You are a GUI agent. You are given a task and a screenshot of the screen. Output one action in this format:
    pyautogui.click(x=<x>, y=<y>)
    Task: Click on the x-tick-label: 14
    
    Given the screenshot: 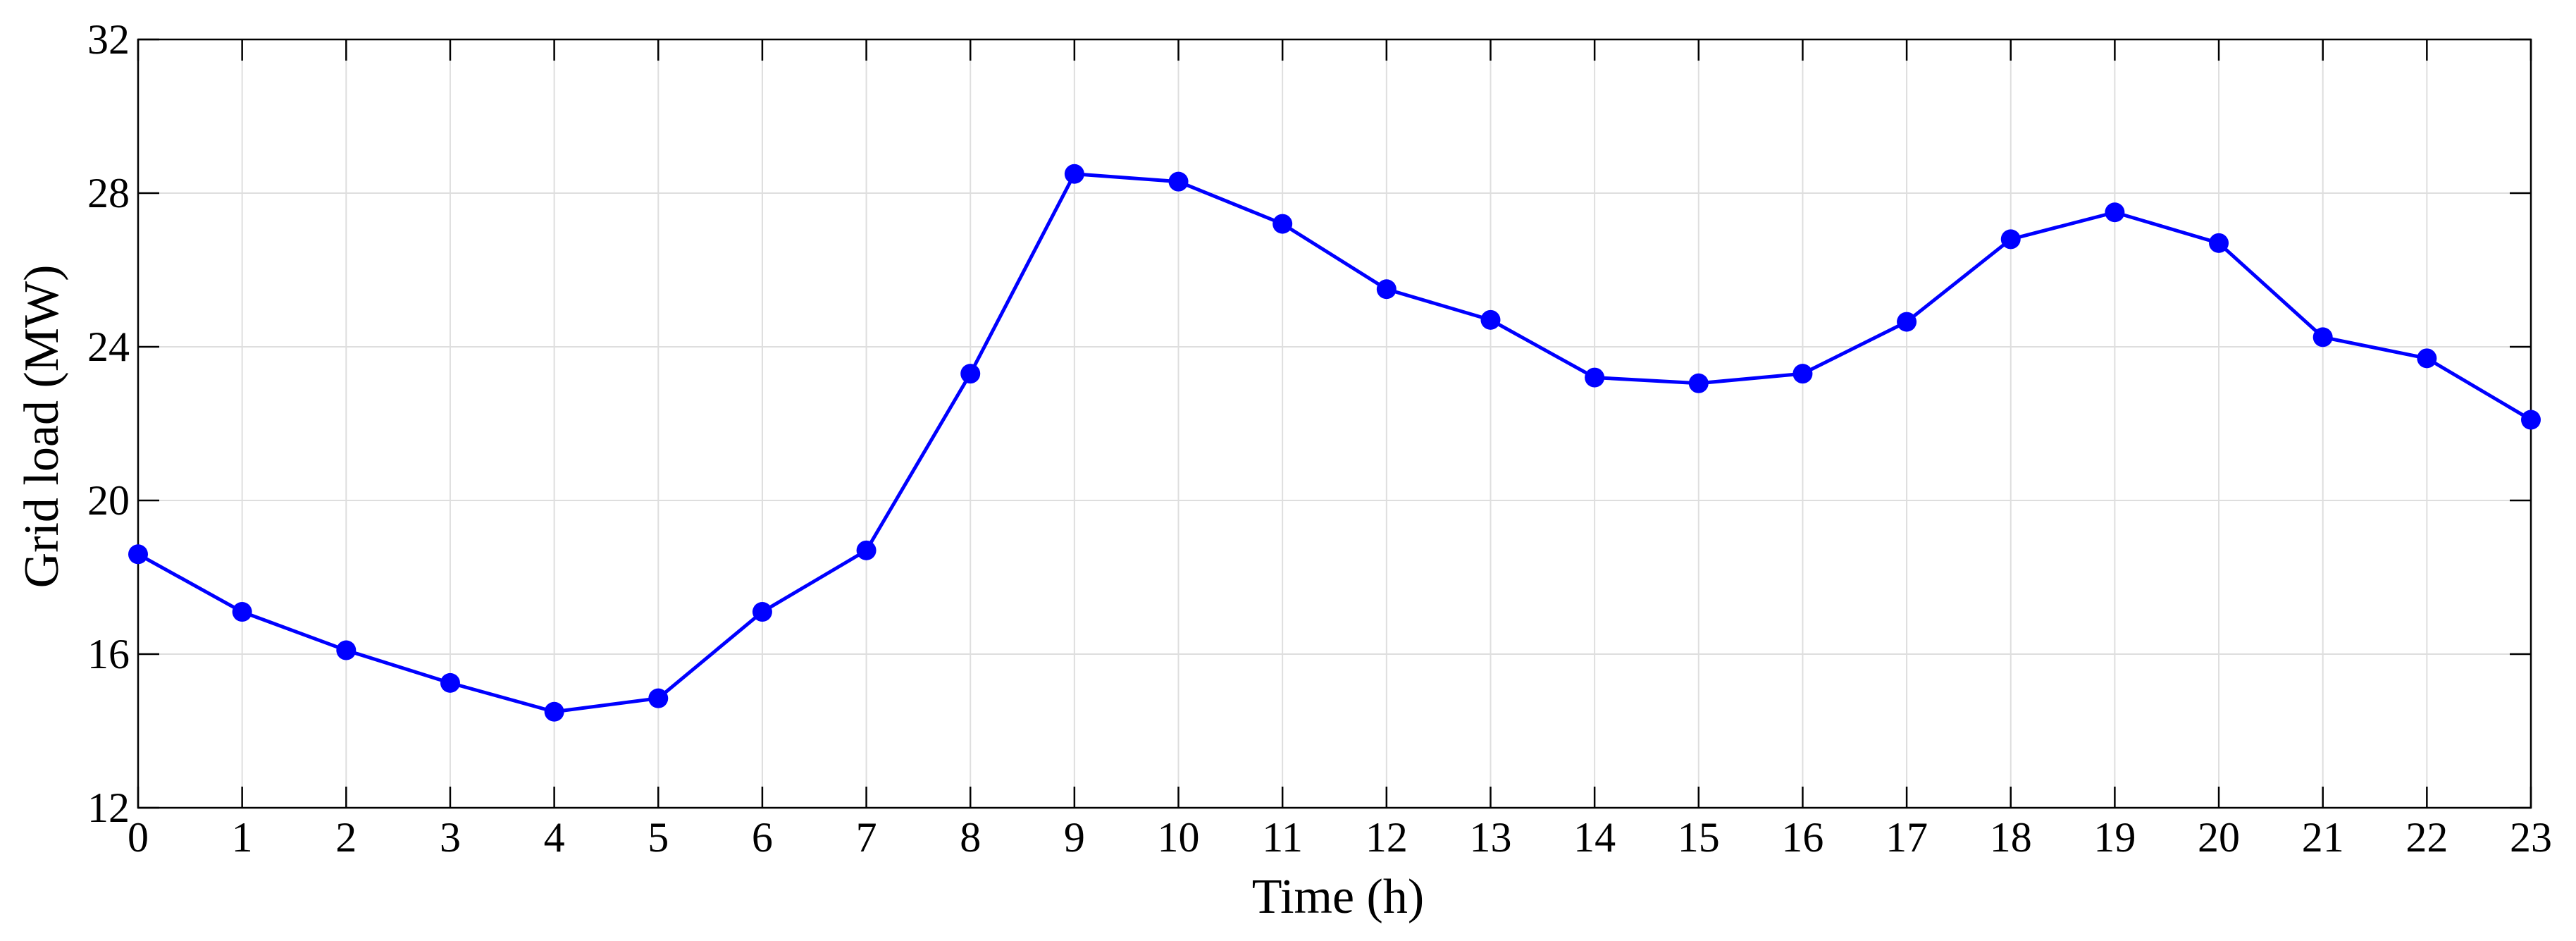 What is the action you would take?
    pyautogui.click(x=1594, y=837)
    